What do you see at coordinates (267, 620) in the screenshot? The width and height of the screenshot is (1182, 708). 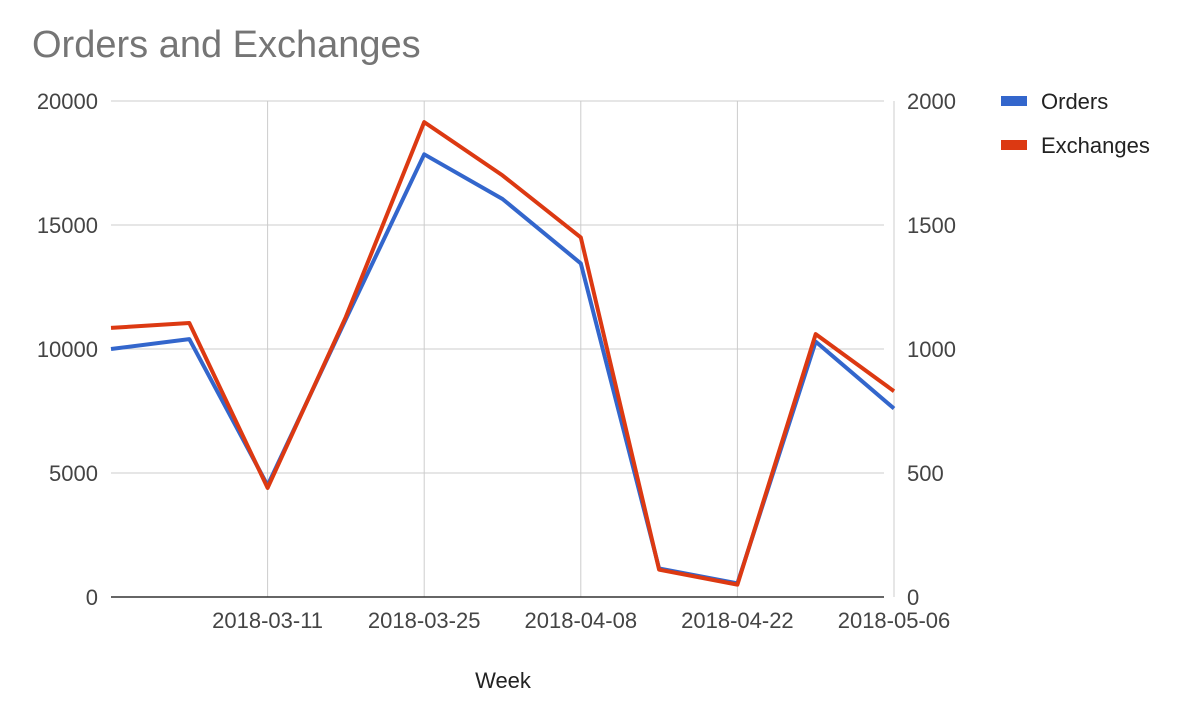 I see `x-tick-label: 2018-03-11` at bounding box center [267, 620].